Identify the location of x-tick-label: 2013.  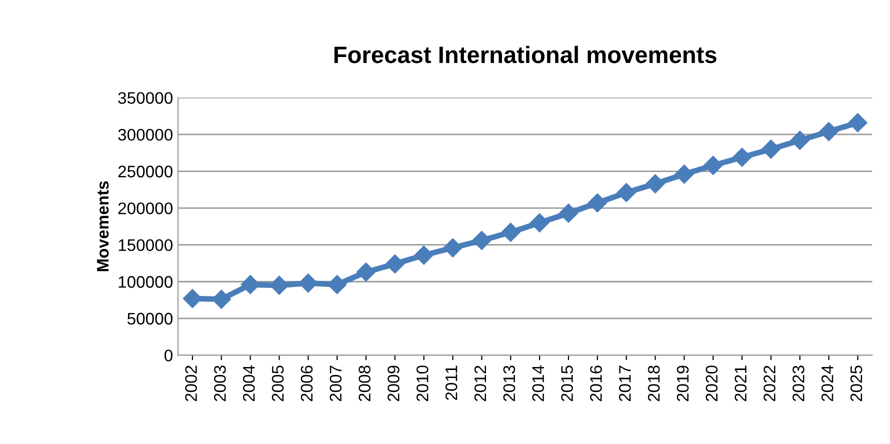
(509, 384).